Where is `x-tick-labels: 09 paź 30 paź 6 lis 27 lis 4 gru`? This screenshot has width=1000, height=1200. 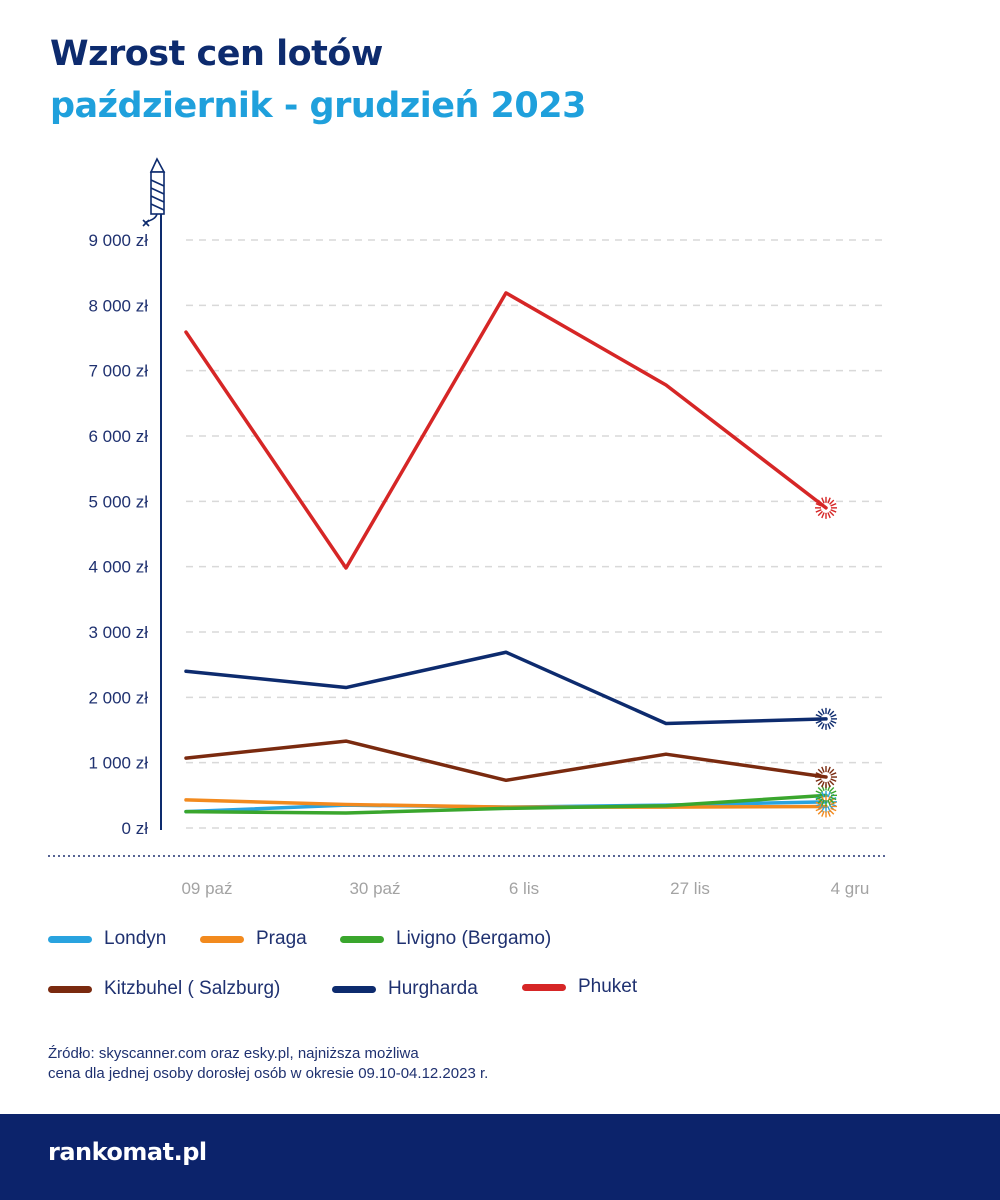
x-tick-labels: 09 paź 30 paź 6 lis 27 lis 4 gru is located at coordinates (525, 888).